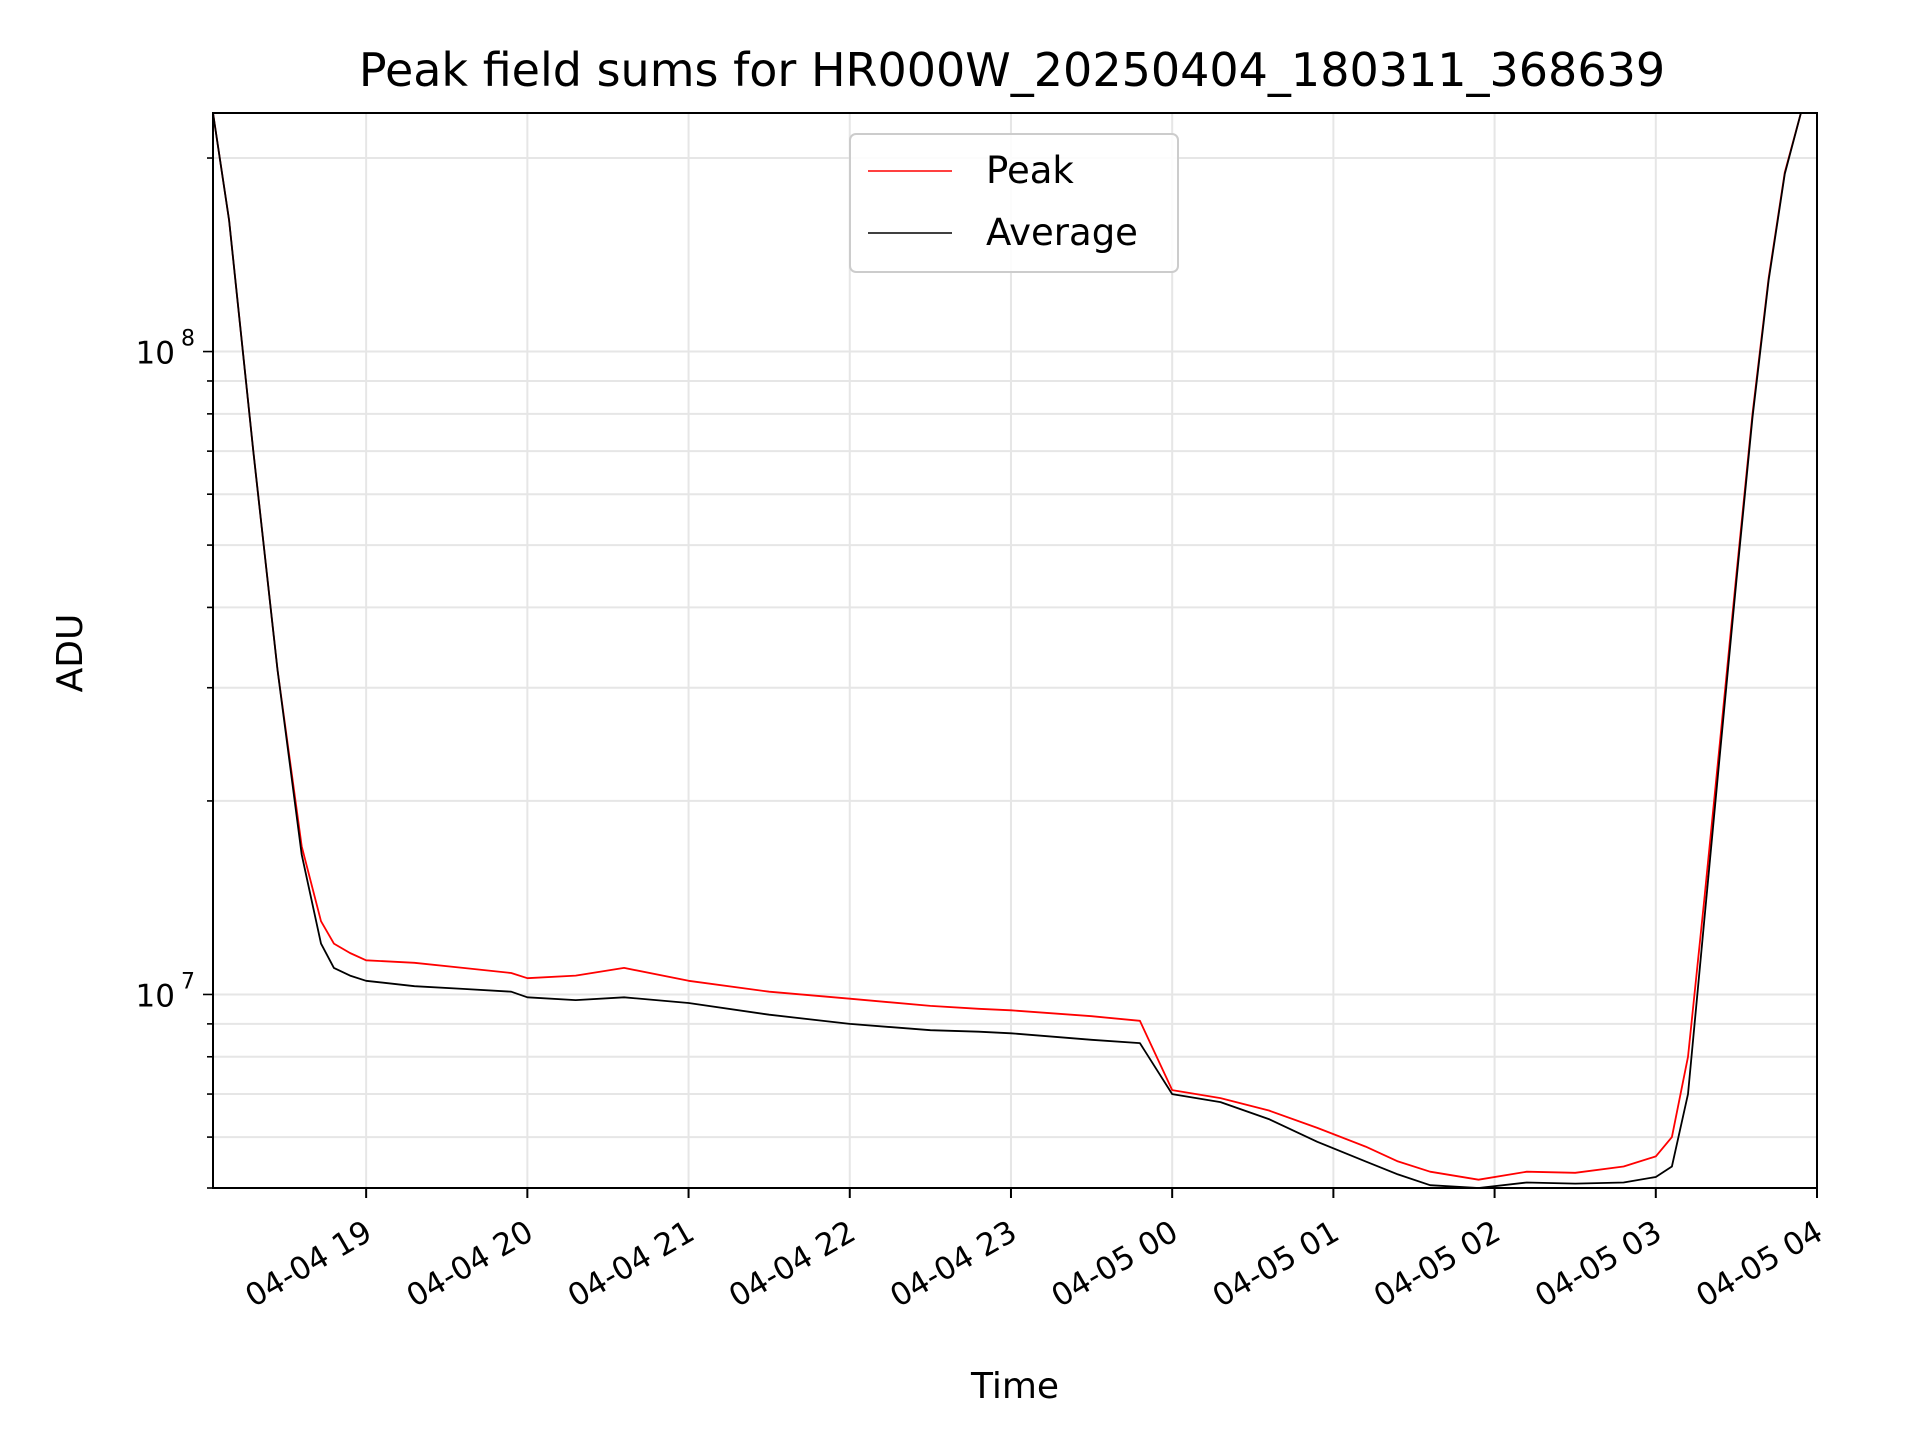 The height and width of the screenshot is (1440, 1920). What do you see at coordinates (1062, 232) in the screenshot?
I see `legend-label-average: Average` at bounding box center [1062, 232].